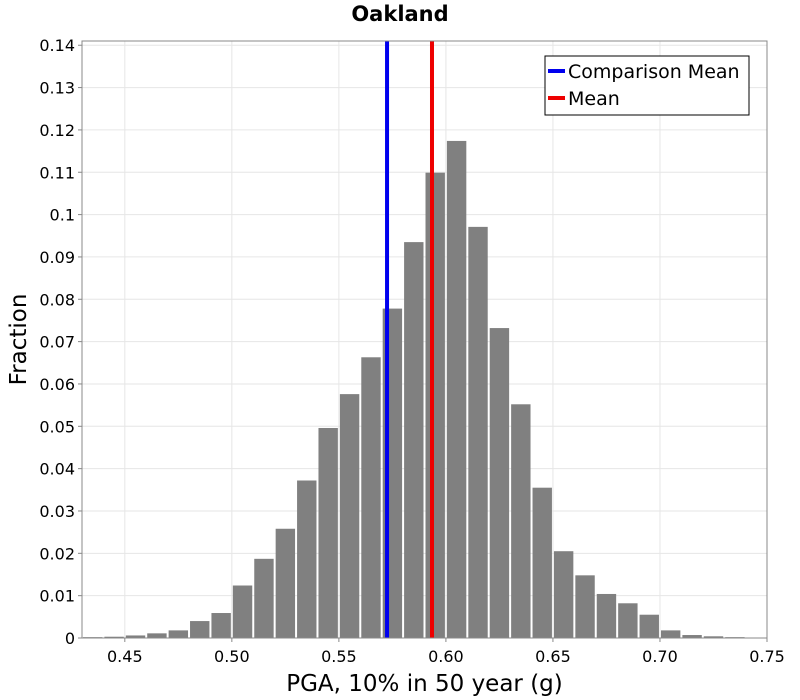 This screenshot has height=700, width=800. What do you see at coordinates (553, 656) in the screenshot?
I see `x-tick-label: 0.65` at bounding box center [553, 656].